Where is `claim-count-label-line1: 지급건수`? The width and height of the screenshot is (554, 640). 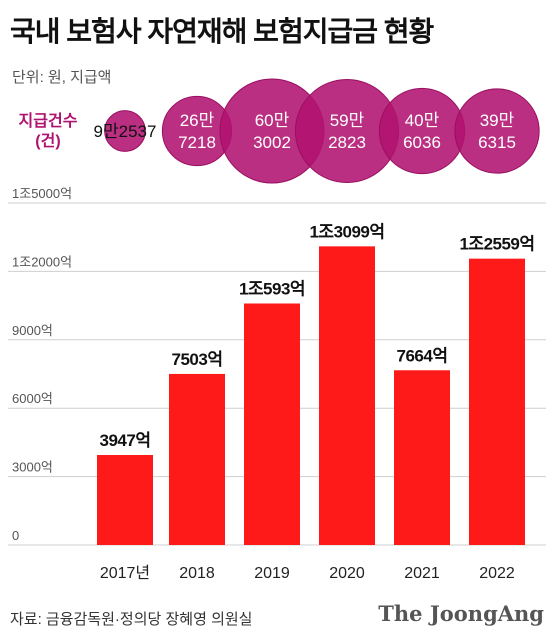
claim-count-label-line1: 지급건수 is located at coordinates (48, 121).